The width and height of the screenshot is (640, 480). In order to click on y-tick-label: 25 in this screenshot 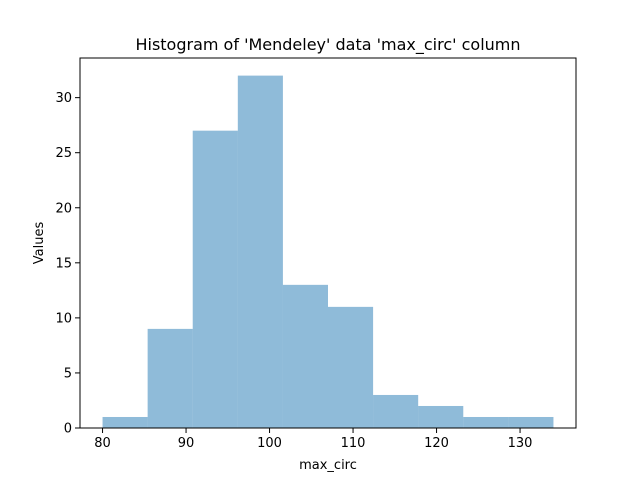, I will do `click(63, 153)`.